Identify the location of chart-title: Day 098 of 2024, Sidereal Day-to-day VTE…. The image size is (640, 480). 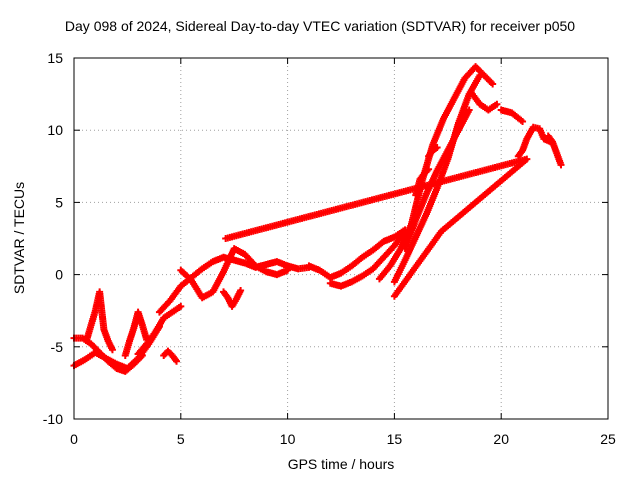
(320, 26).